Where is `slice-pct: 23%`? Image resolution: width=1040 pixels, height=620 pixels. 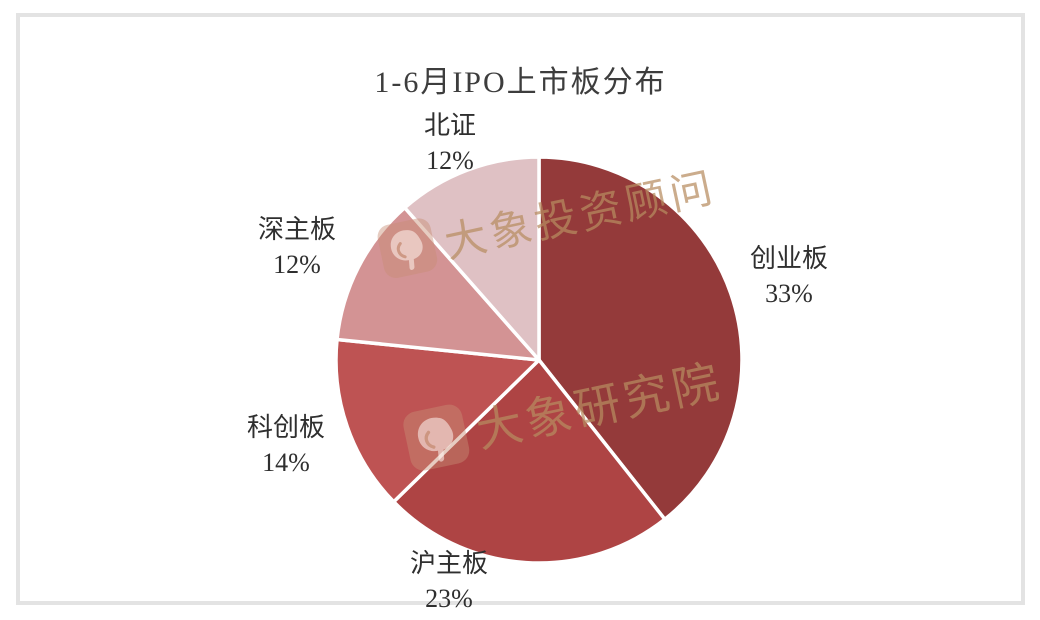
slice-pct: 23% is located at coordinates (449, 598).